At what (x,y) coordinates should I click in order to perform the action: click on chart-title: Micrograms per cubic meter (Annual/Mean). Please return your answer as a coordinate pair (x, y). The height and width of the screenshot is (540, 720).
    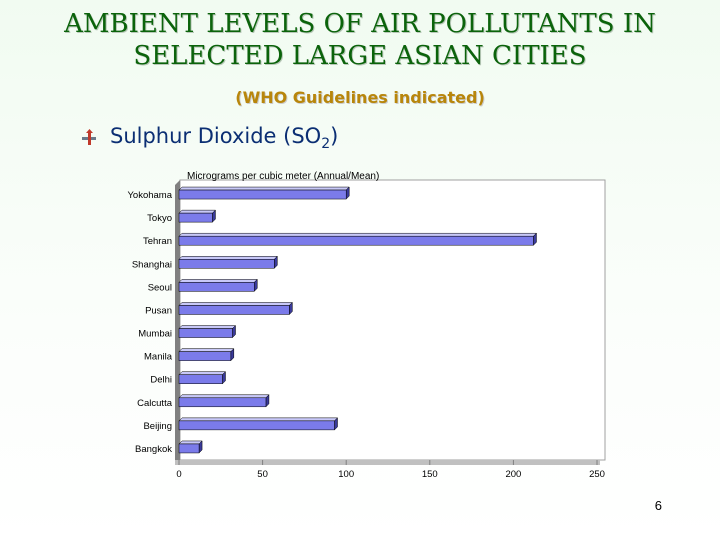
    Looking at the image, I should click on (283, 176).